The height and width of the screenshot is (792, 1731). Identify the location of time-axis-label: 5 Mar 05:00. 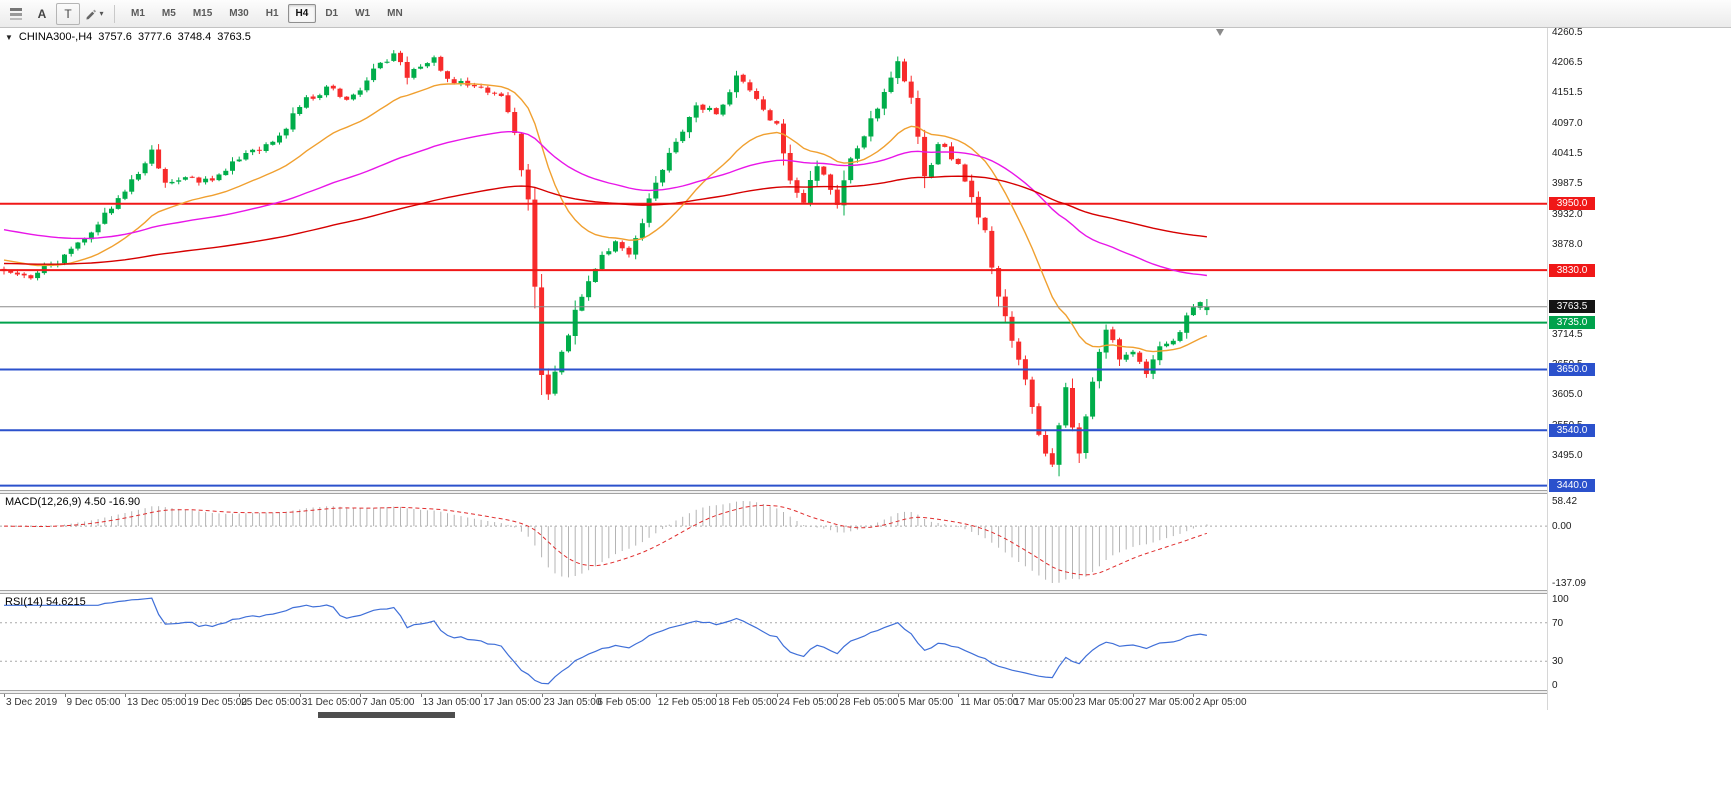
(926, 702).